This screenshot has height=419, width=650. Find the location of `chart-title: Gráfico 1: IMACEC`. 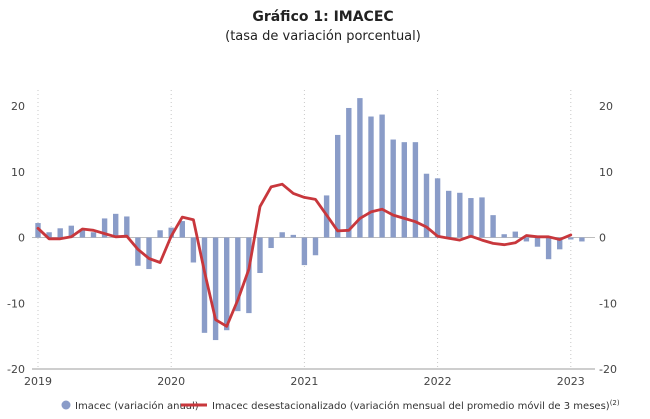

chart-title: Gráfico 1: IMACEC is located at coordinates (322, 17).